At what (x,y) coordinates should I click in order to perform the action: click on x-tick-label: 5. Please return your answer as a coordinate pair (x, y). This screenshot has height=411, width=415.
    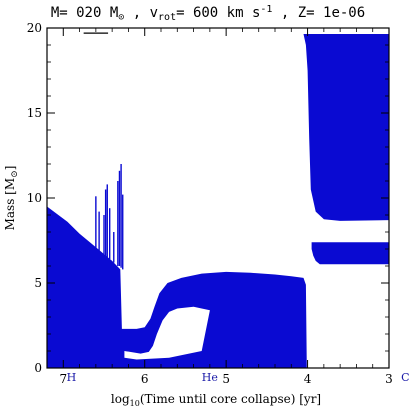
    Looking at the image, I should click on (226, 379).